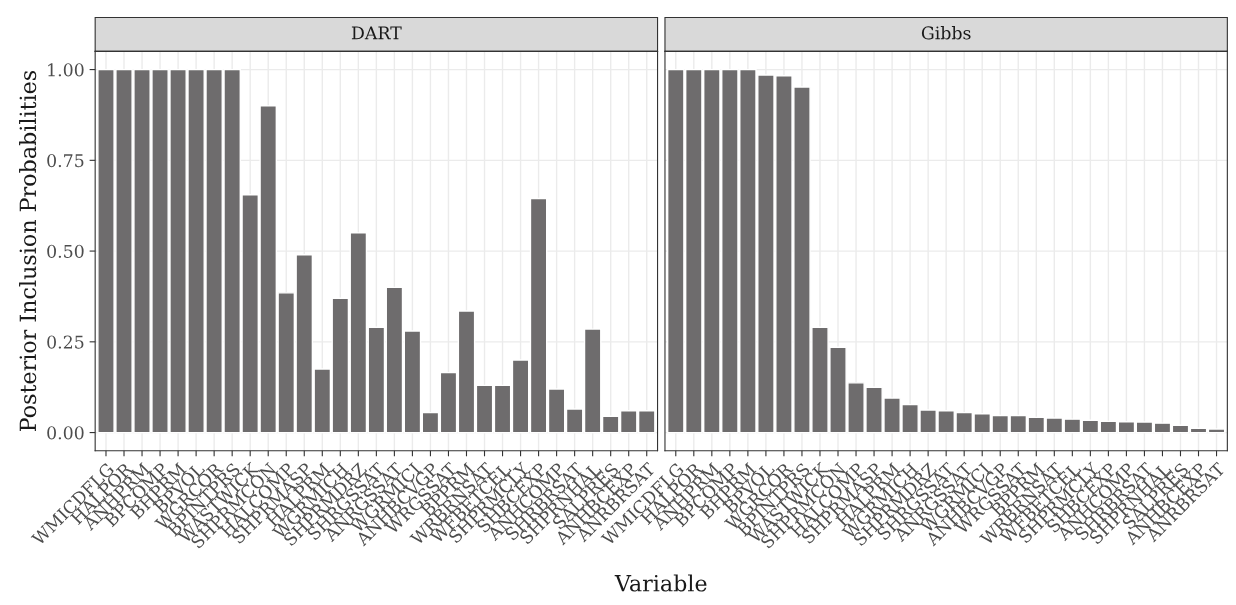 The image size is (1236, 605). Describe the element at coordinates (65, 342) in the screenshot. I see `y-tick-label: 0.25` at that location.